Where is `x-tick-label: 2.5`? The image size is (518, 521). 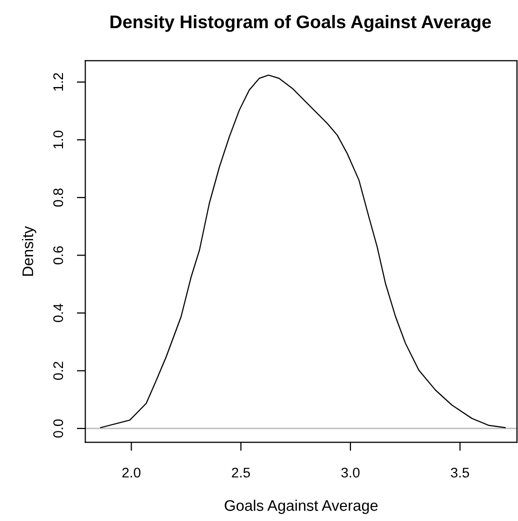 x-tick-label: 2.5 is located at coordinates (241, 473).